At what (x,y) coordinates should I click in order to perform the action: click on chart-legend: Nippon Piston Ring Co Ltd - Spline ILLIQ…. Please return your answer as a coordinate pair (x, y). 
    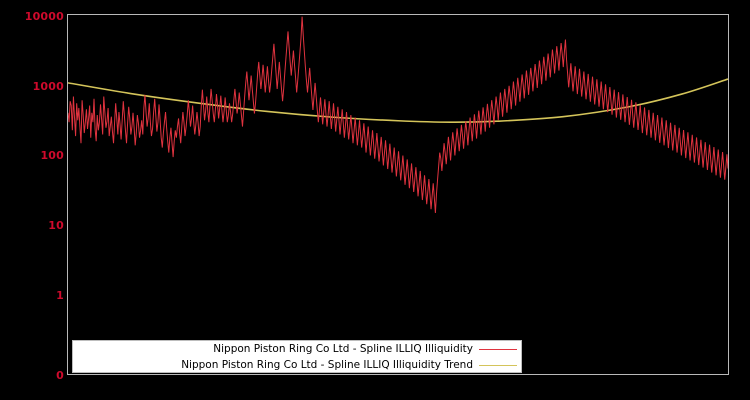
    Looking at the image, I should click on (297, 356).